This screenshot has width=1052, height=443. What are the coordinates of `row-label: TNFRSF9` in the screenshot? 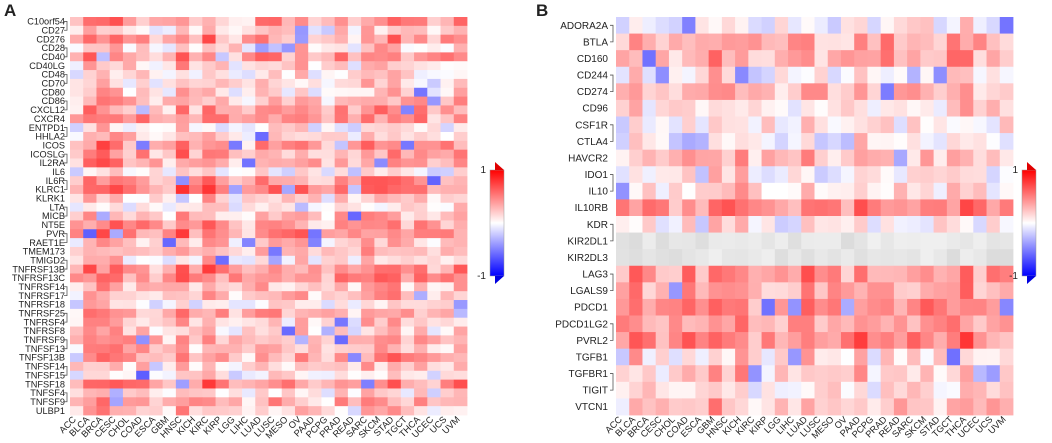 It's located at (44, 340).